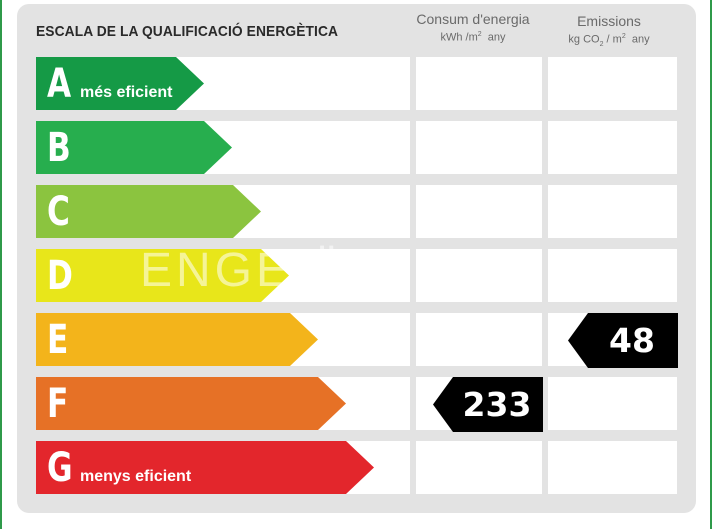  What do you see at coordinates (609, 41) in the screenshot?
I see `emissions-header-unit: kg CO2 / m2 any` at bounding box center [609, 41].